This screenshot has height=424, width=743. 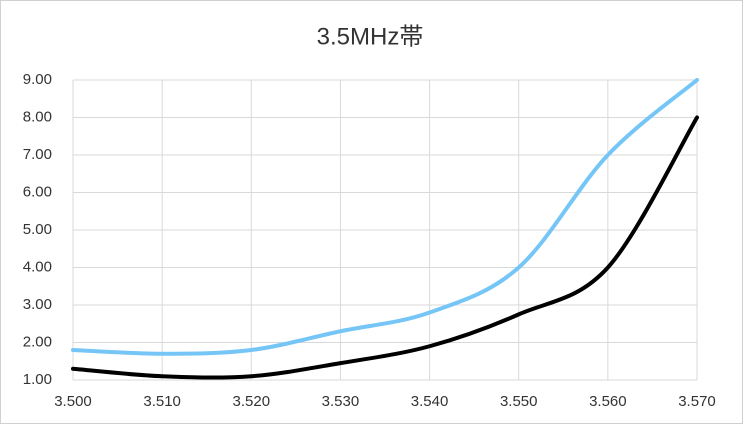 What do you see at coordinates (37, 116) in the screenshot?
I see `y-tick-label: 8.00` at bounding box center [37, 116].